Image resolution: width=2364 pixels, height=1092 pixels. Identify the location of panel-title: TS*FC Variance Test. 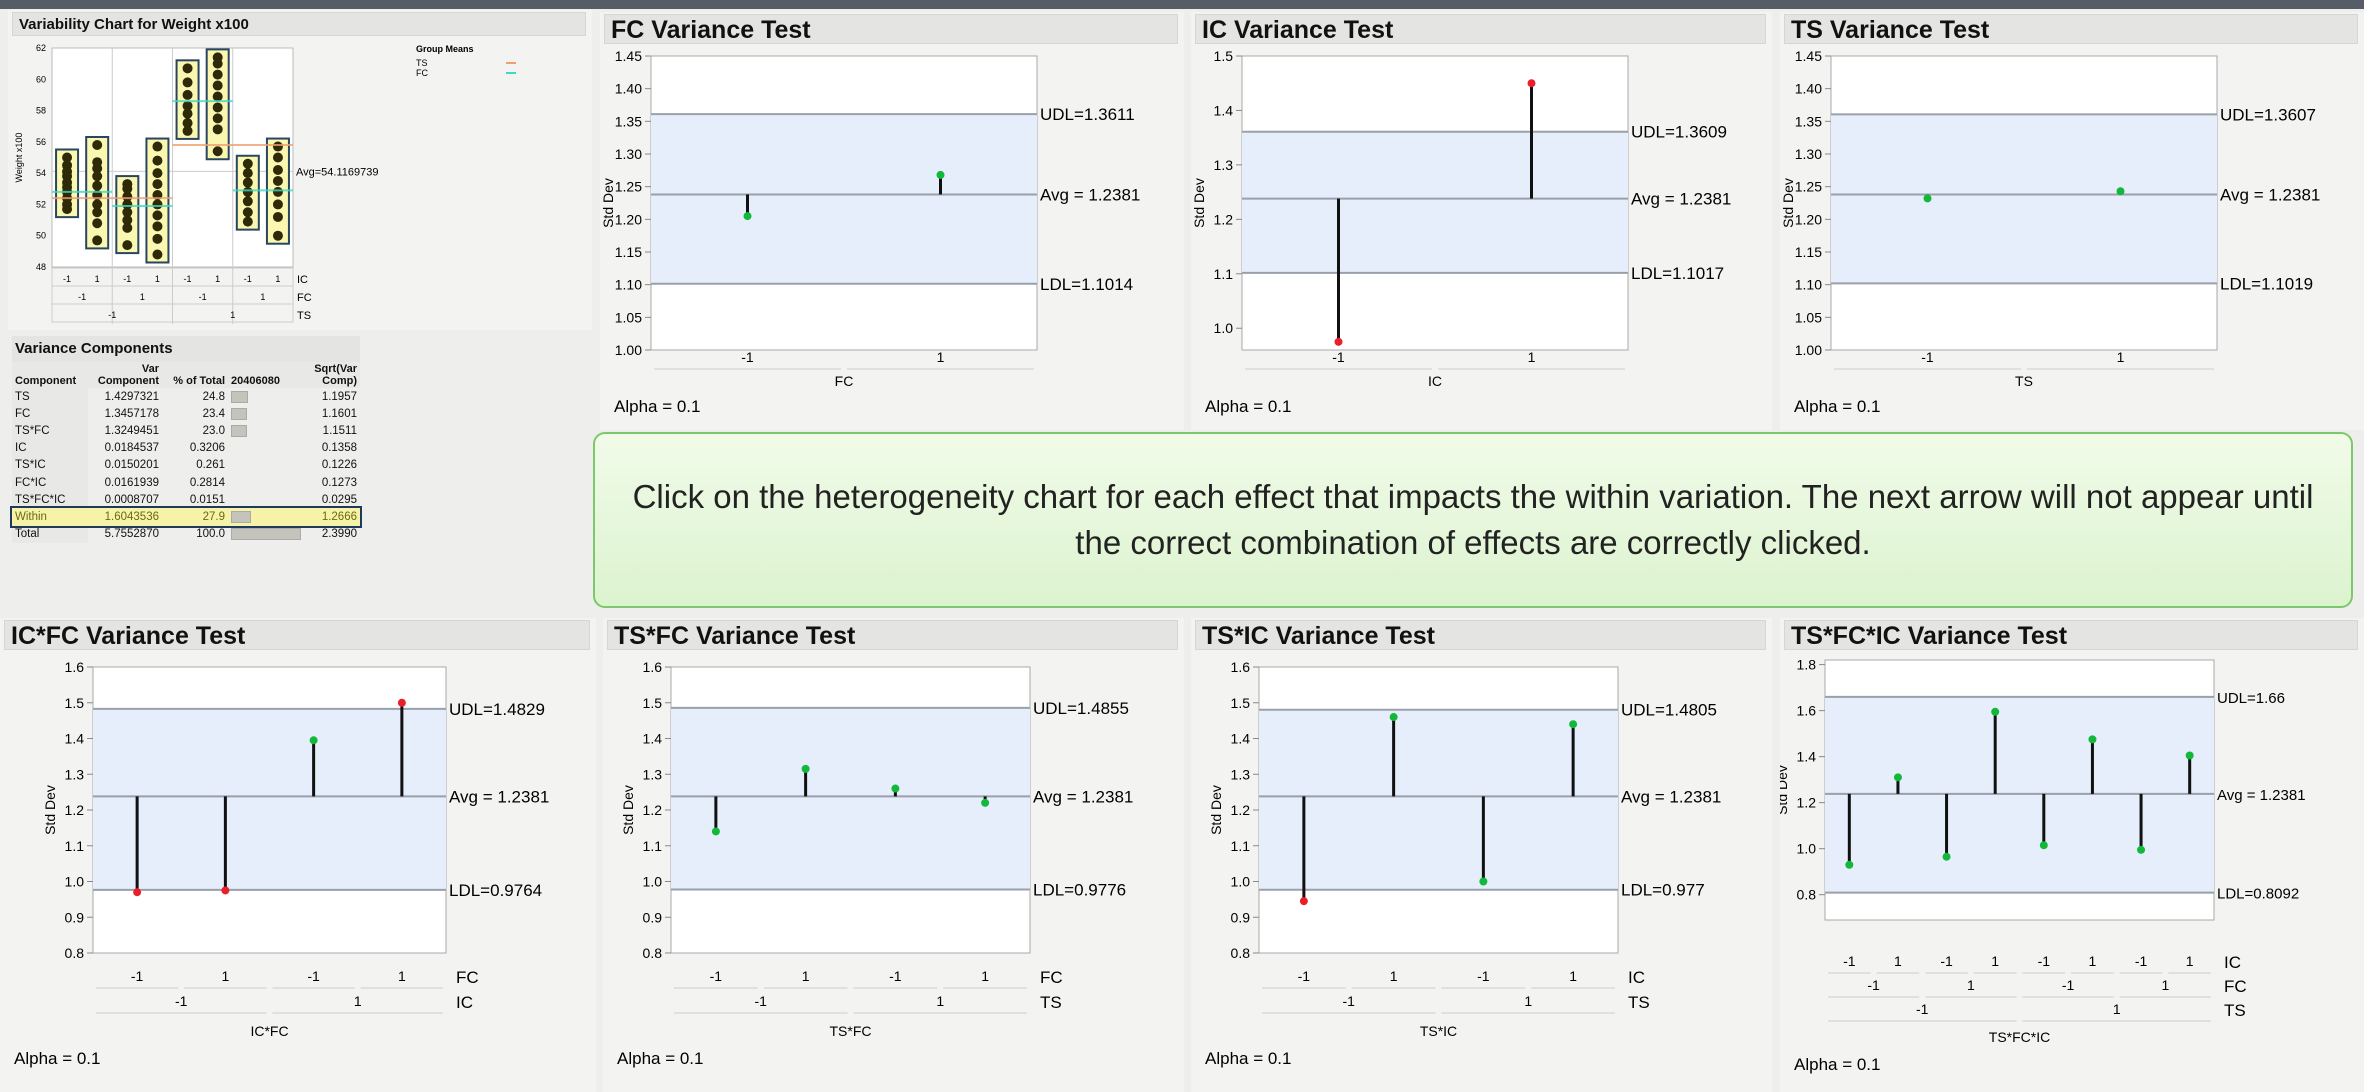
(892, 635).